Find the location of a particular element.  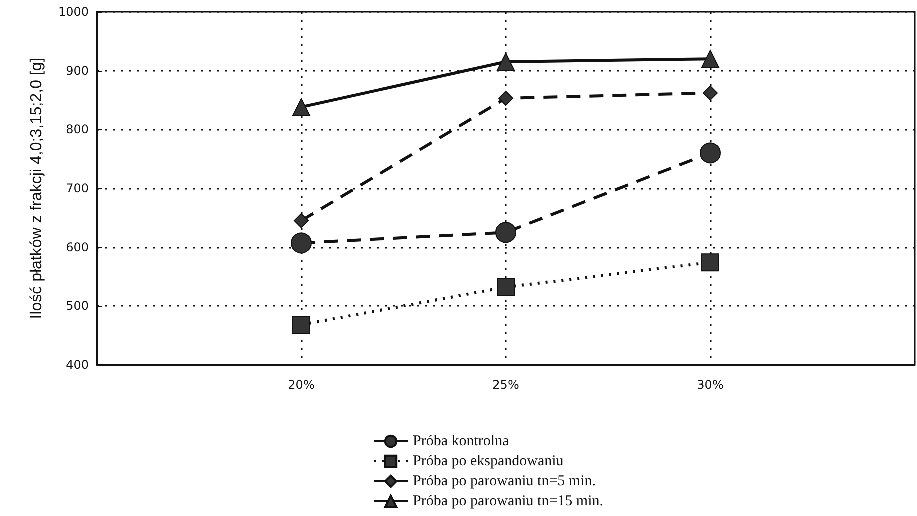

legend-label: Próba kontrolna is located at coordinates (461, 442).